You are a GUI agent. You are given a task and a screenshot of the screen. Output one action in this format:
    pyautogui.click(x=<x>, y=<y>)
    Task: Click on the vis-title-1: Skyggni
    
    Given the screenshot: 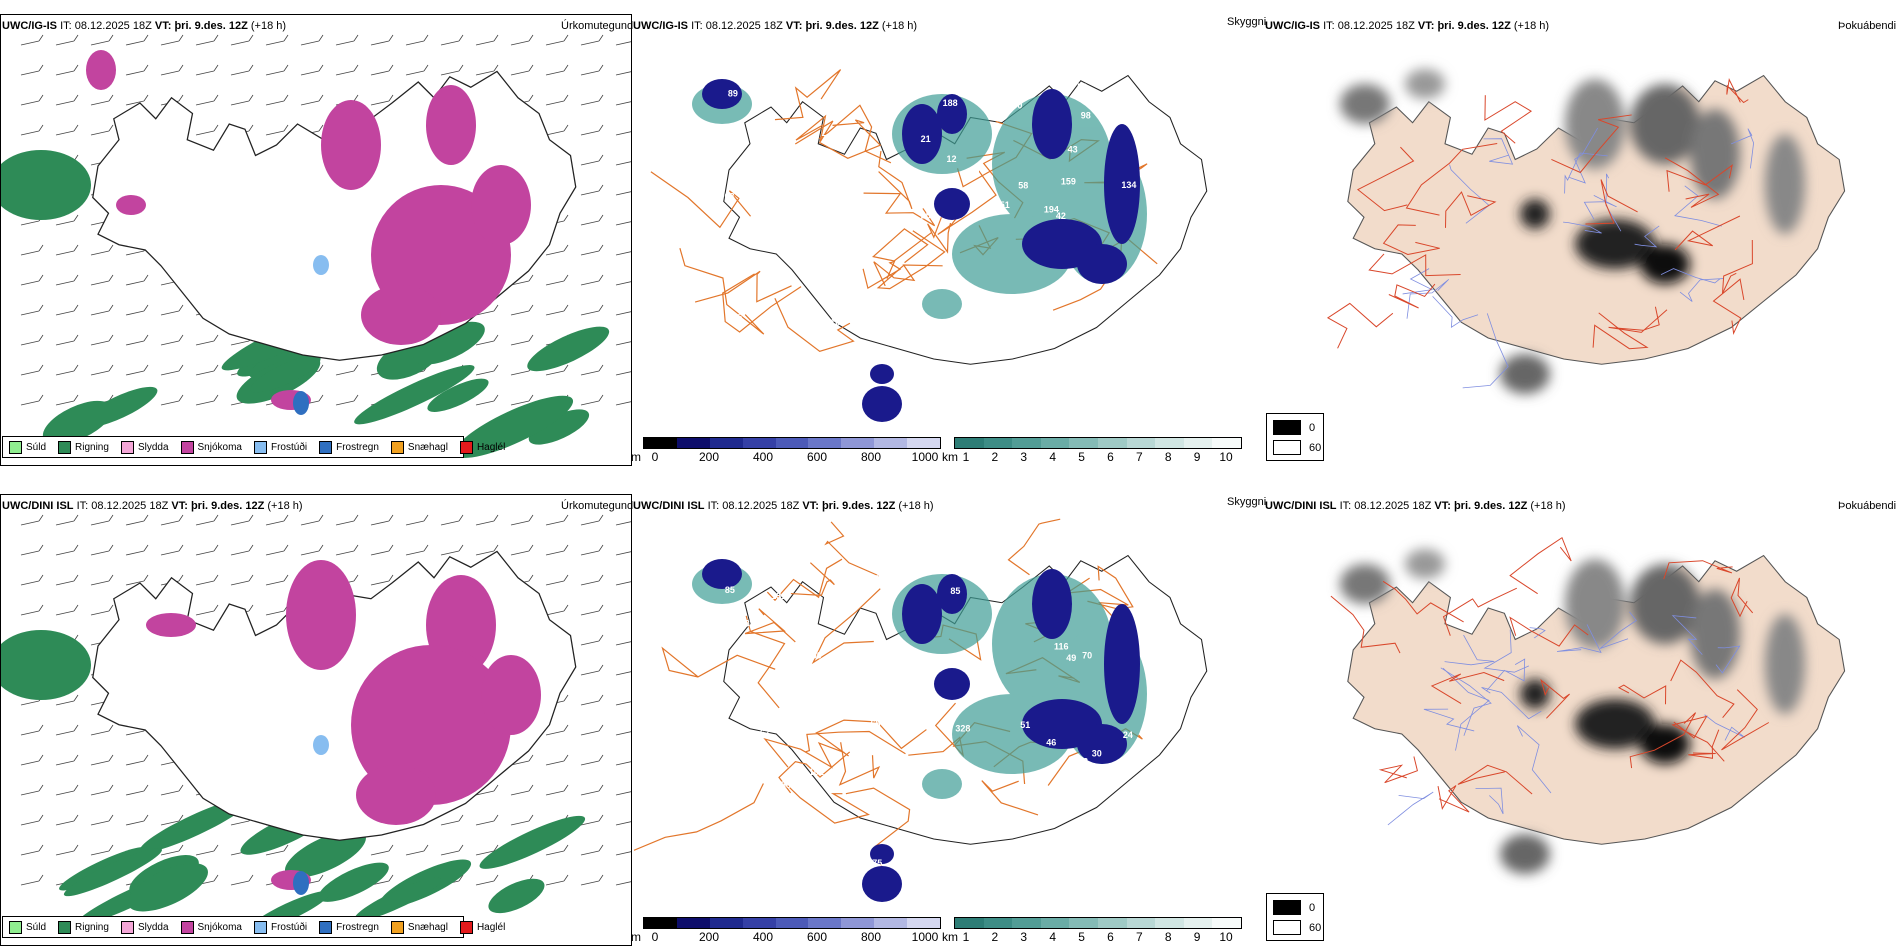 What is the action you would take?
    pyautogui.click(x=1247, y=22)
    